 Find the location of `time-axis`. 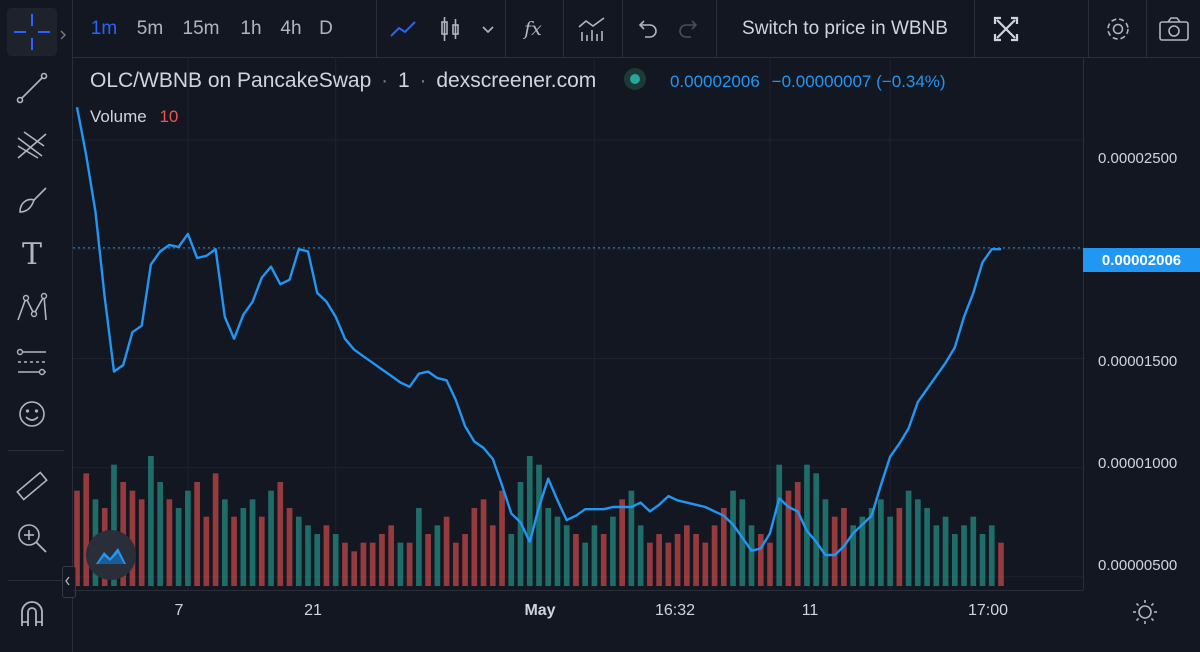

time-axis is located at coordinates (578, 610).